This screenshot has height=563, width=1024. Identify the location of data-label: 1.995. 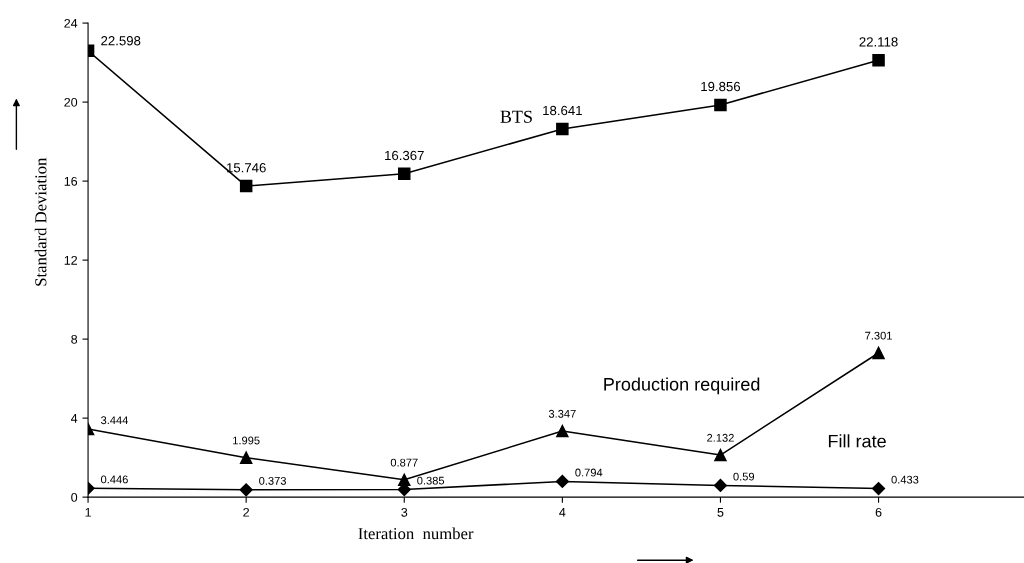
(246, 440).